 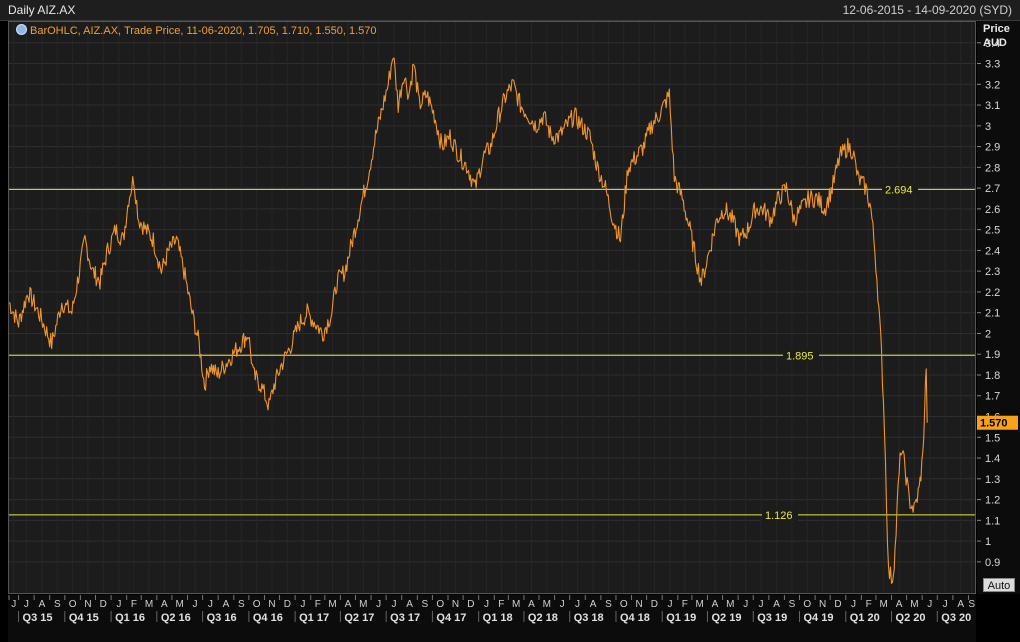 What do you see at coordinates (42, 10) in the screenshot?
I see `chart-title: Daily AIZ.AX` at bounding box center [42, 10].